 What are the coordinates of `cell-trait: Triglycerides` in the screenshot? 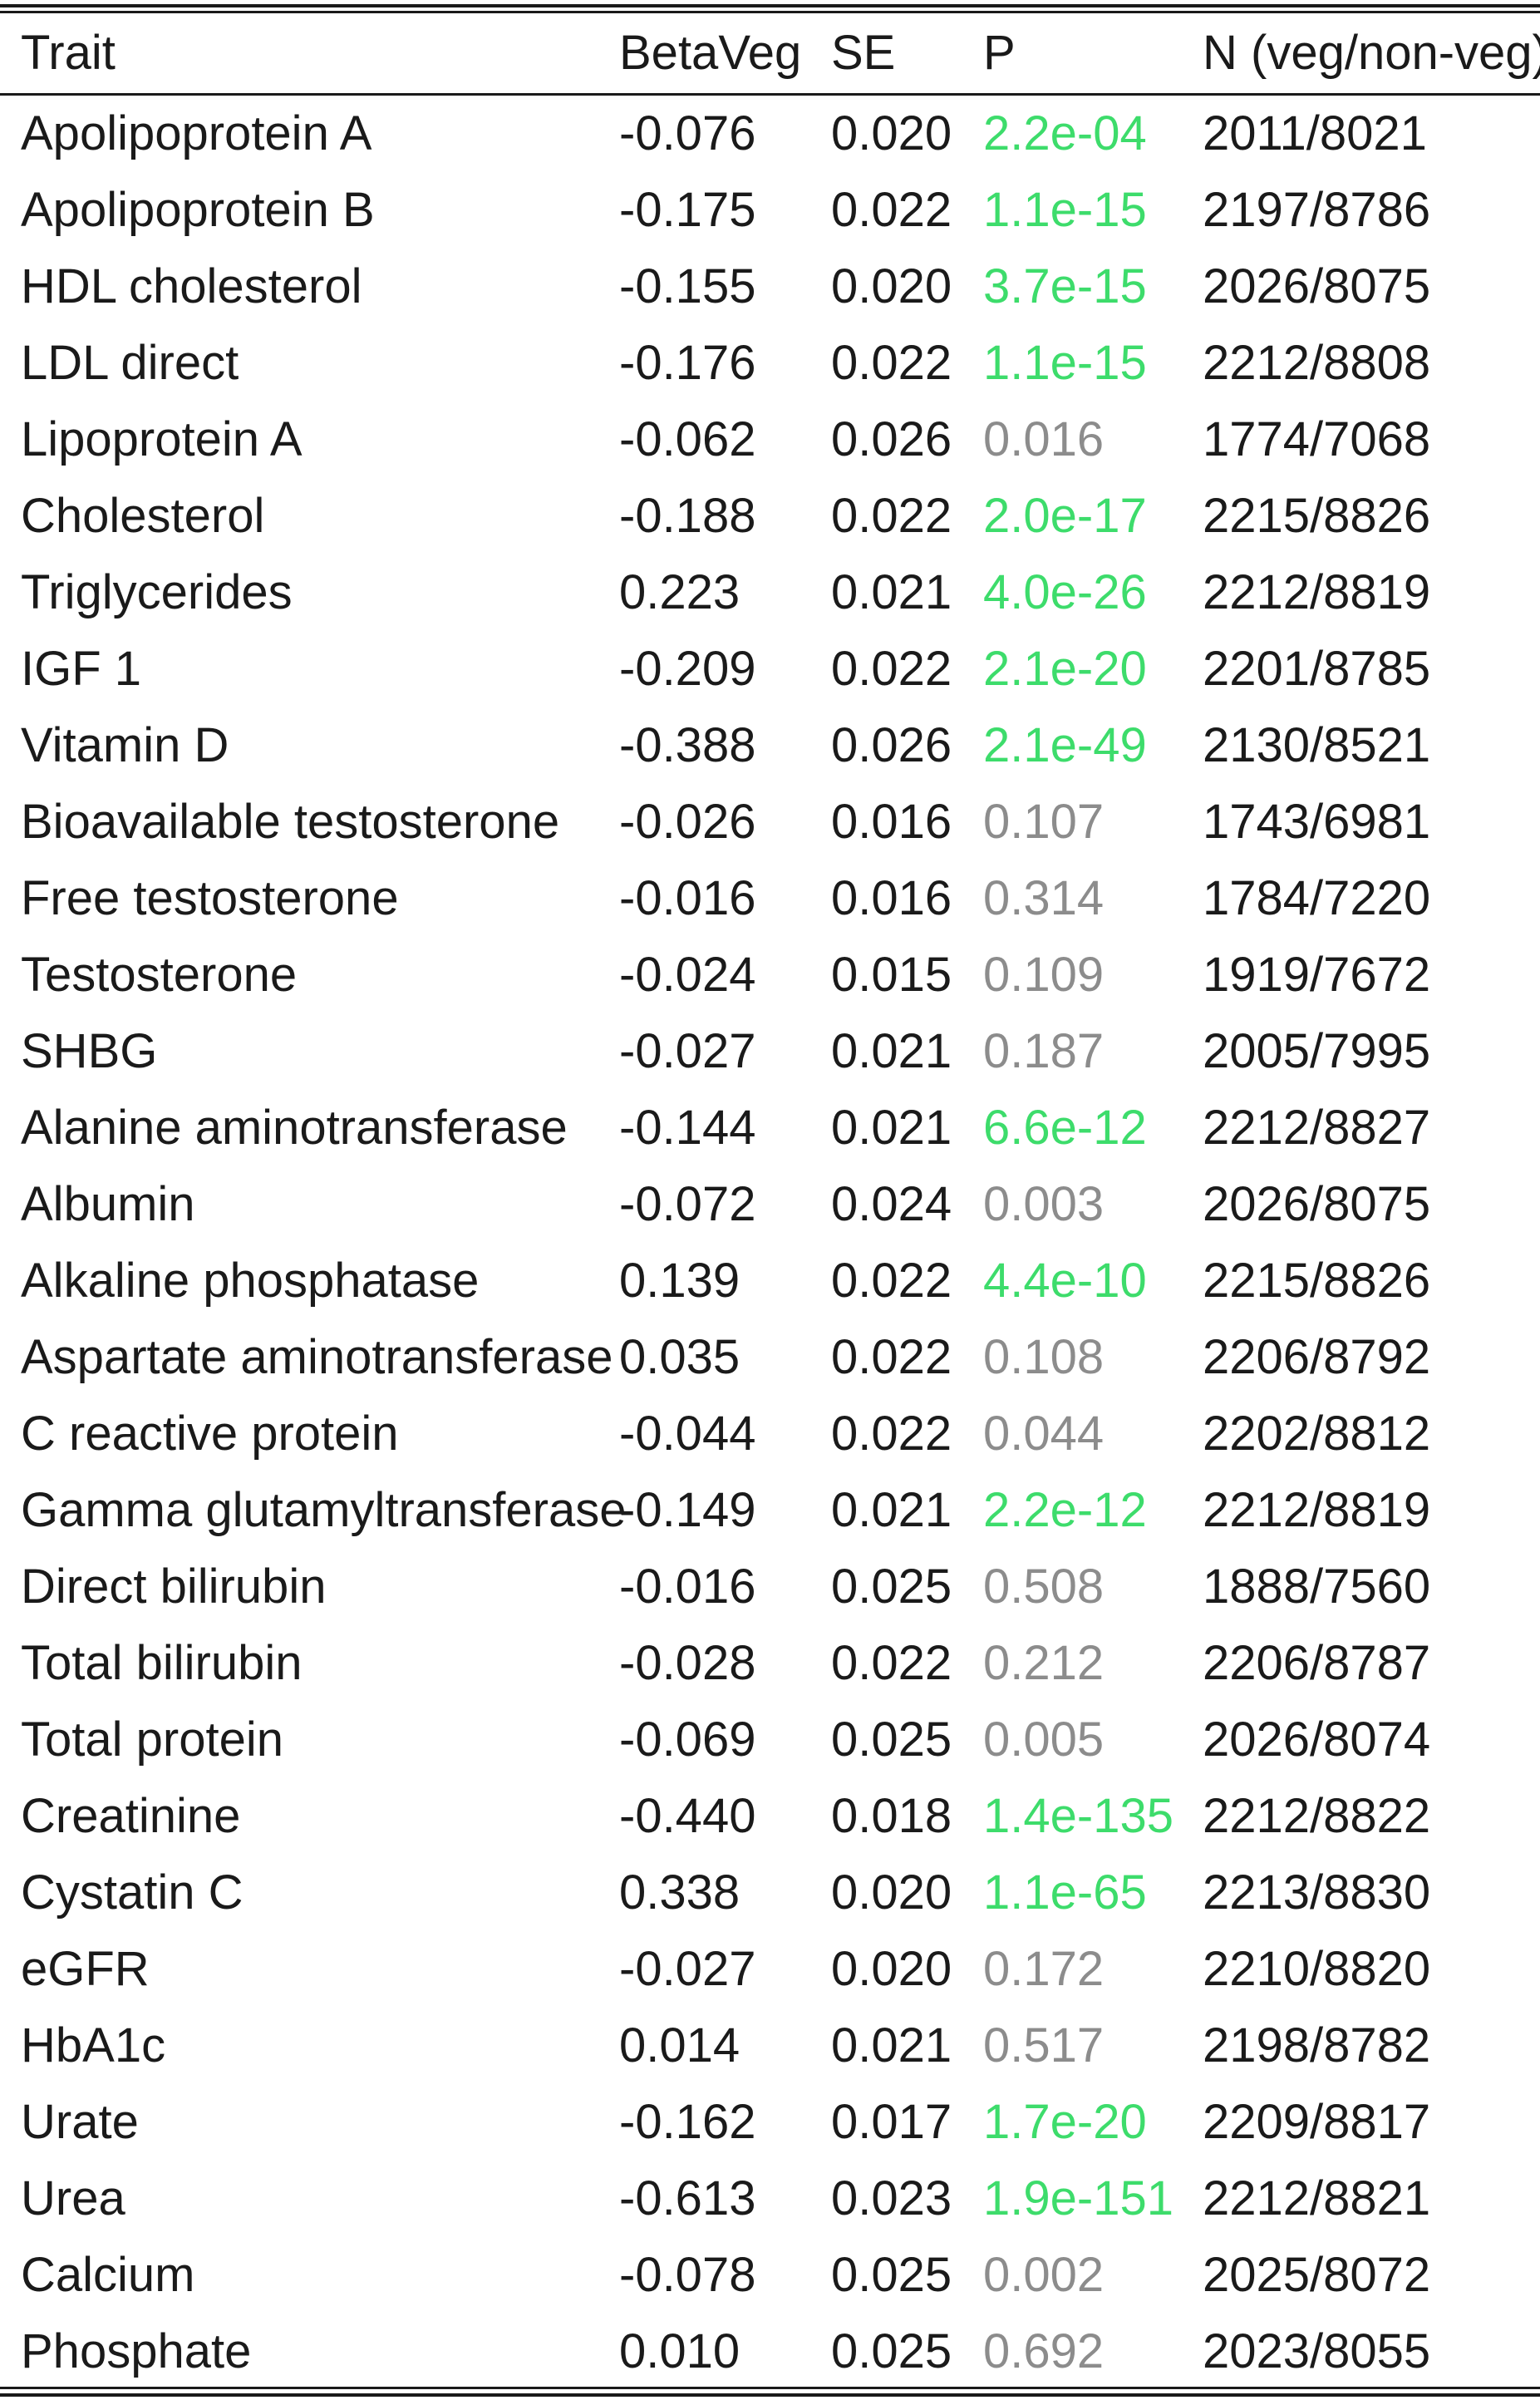 It's located at (157, 592).